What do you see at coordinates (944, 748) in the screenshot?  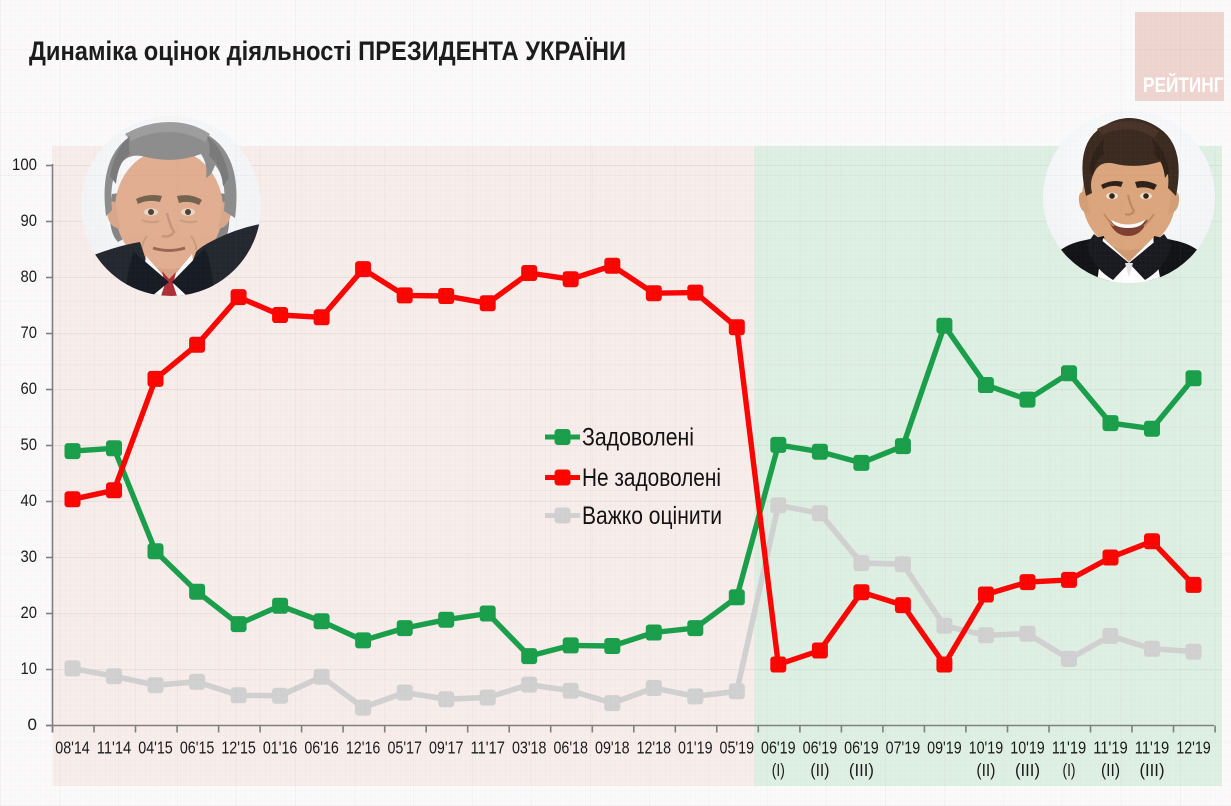 I see `svg-text: 09'19` at bounding box center [944, 748].